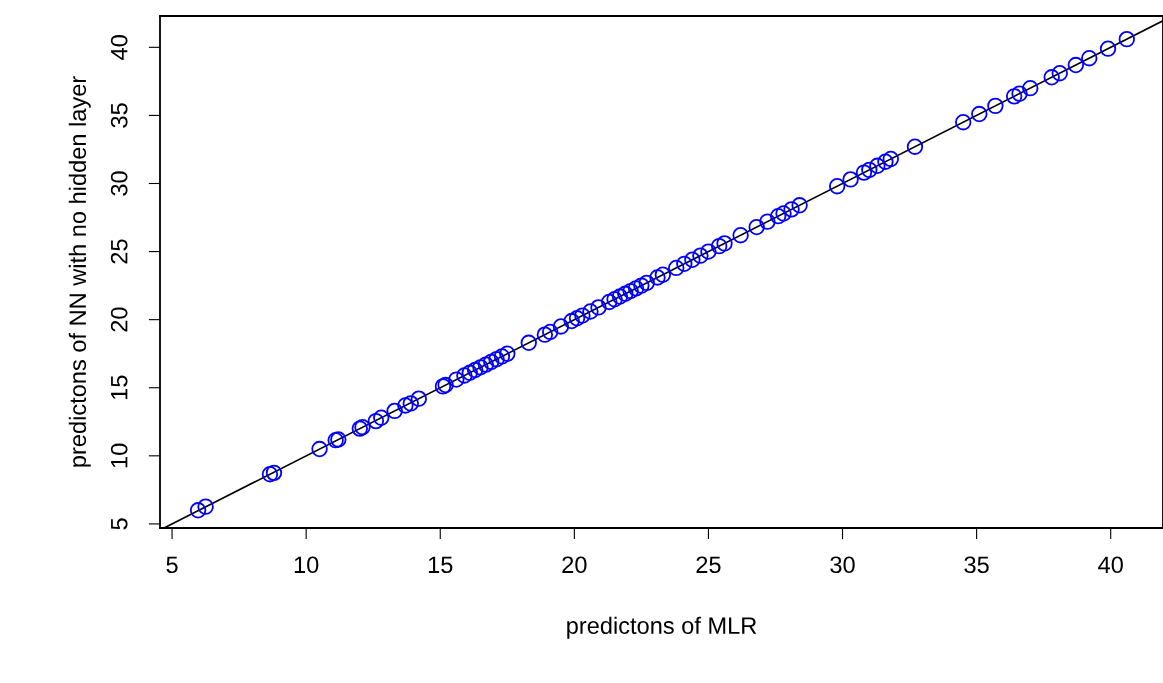  I want to click on y-tick-label: 30, so click(119, 183).